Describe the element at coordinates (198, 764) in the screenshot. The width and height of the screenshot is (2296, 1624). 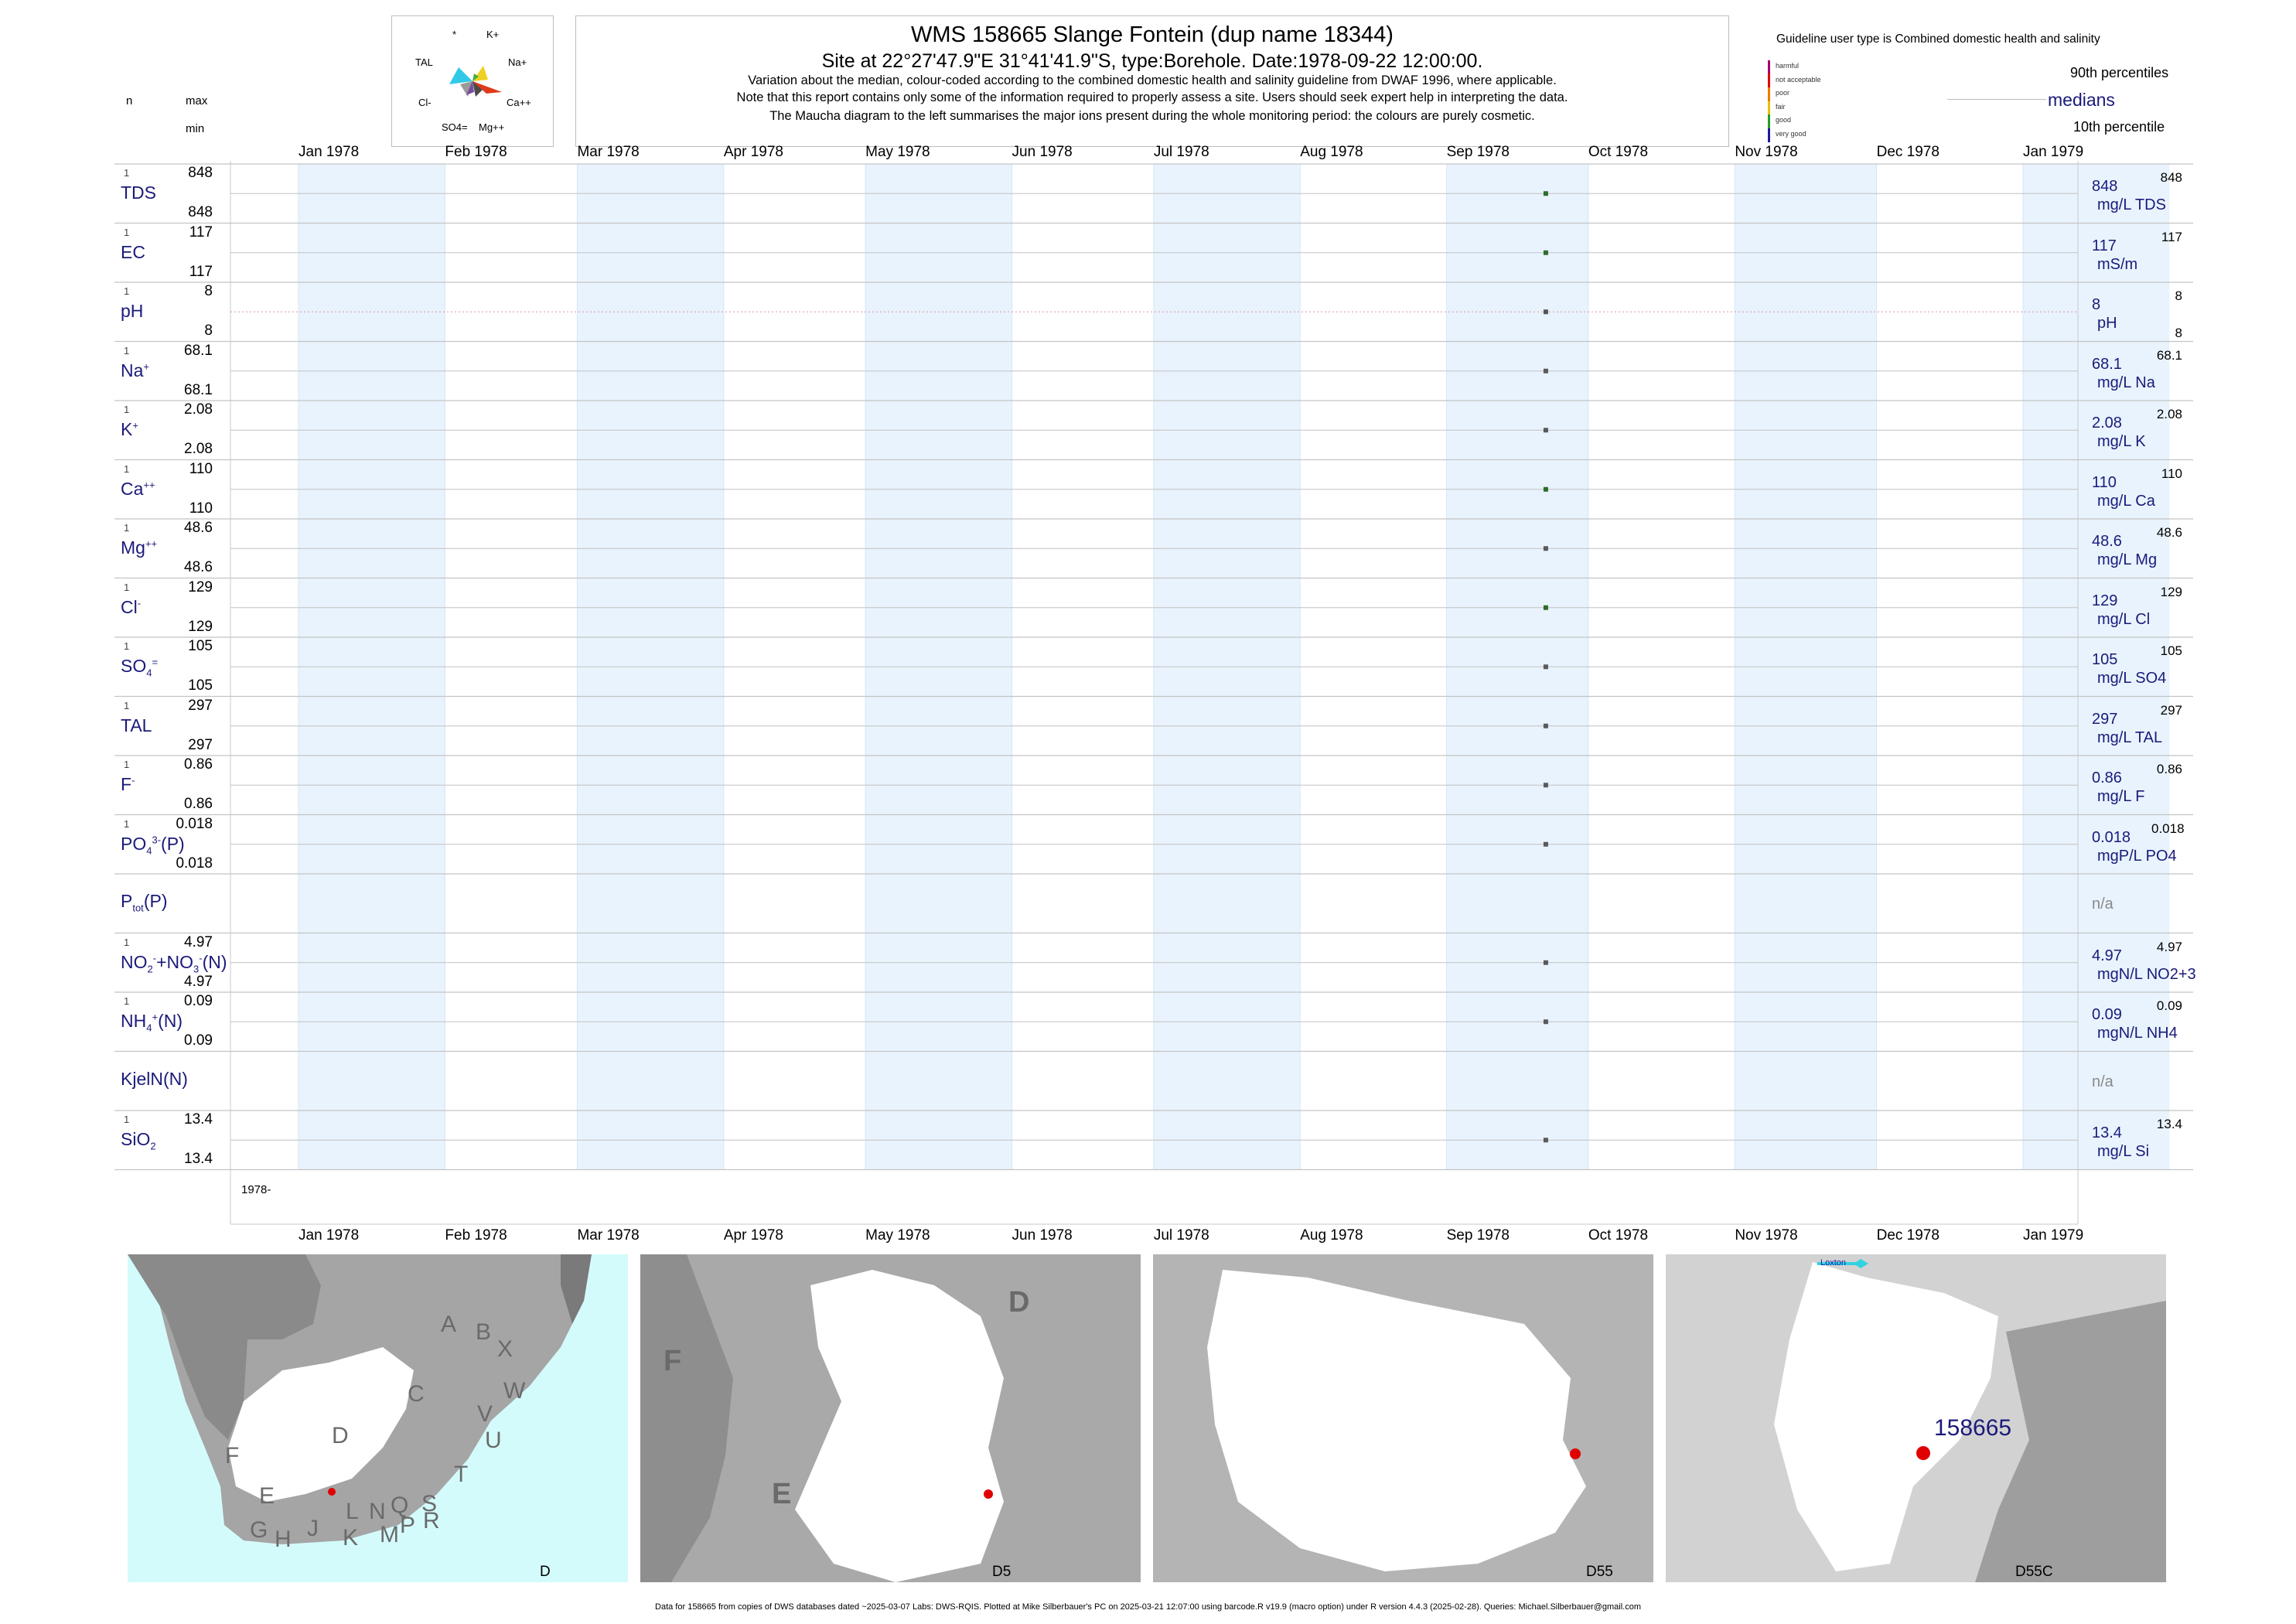
I see `row-max: 0.86` at that location.